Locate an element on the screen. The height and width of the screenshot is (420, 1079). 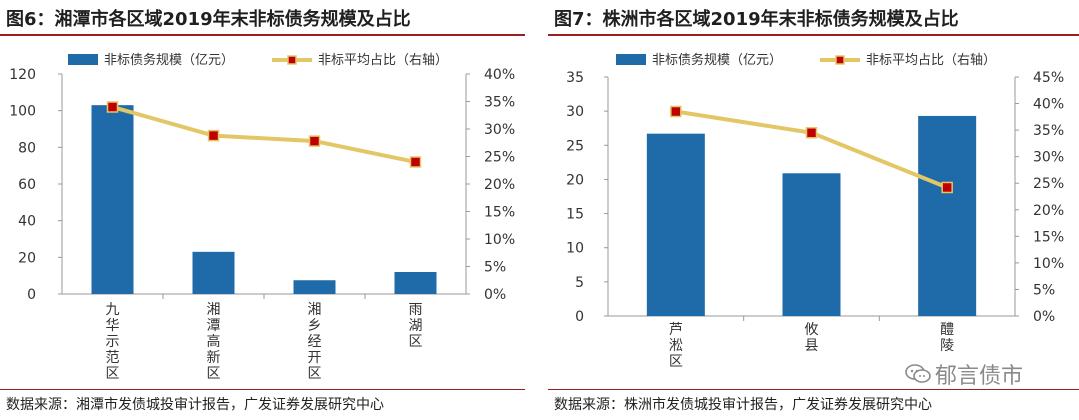
y-left-tick-label: 25 is located at coordinates (575, 146).